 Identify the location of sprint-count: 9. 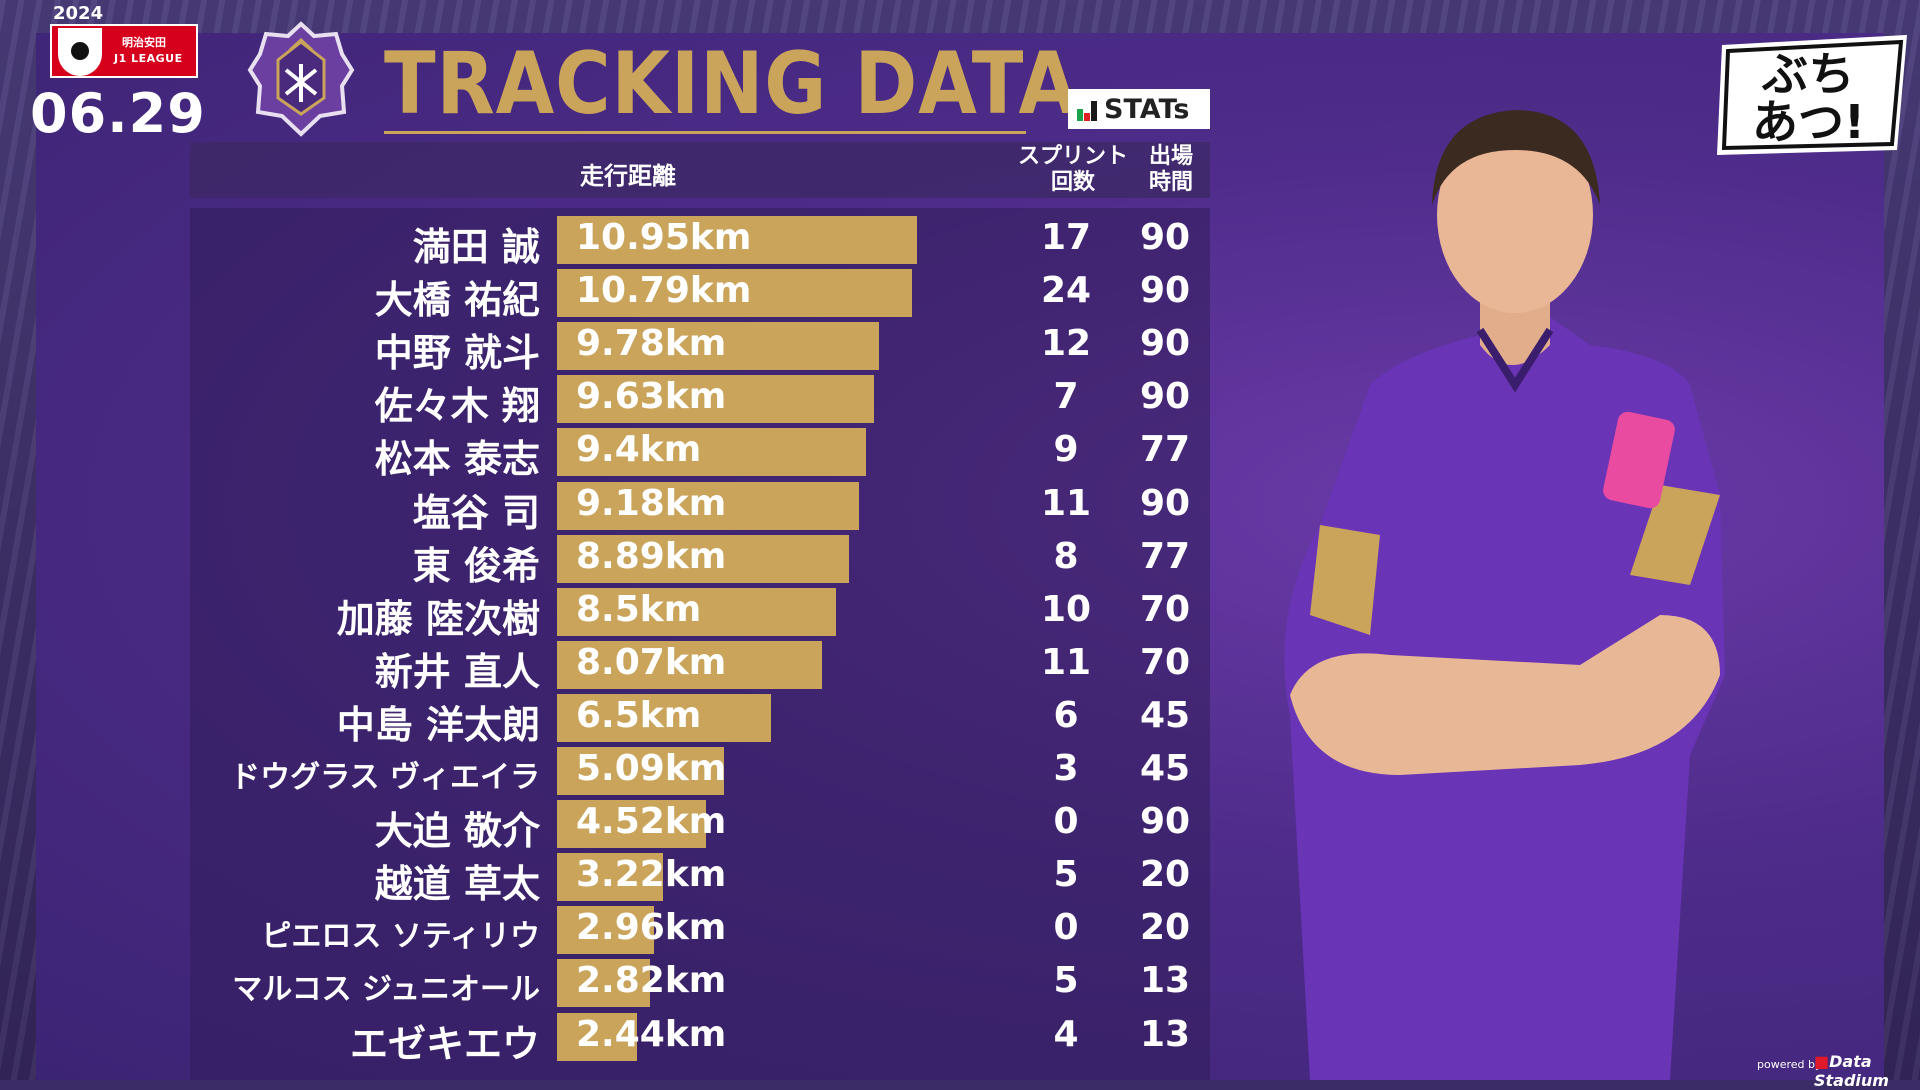
(1066, 450).